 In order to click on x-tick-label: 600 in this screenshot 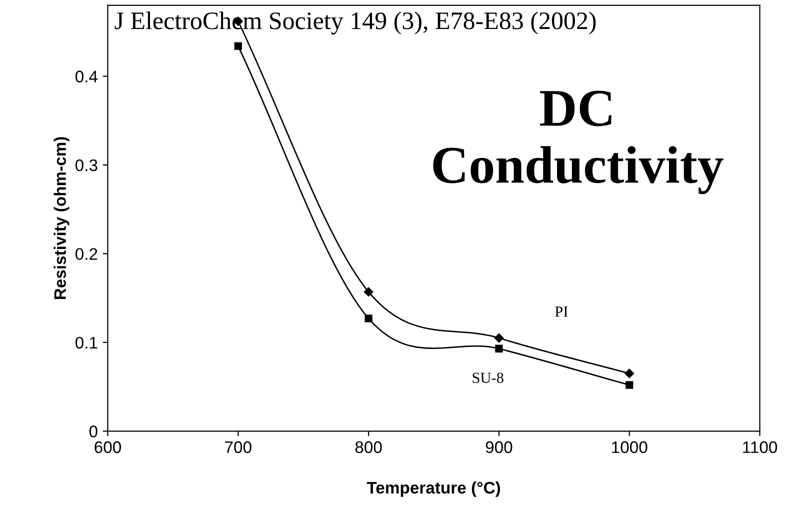, I will do `click(107, 447)`.